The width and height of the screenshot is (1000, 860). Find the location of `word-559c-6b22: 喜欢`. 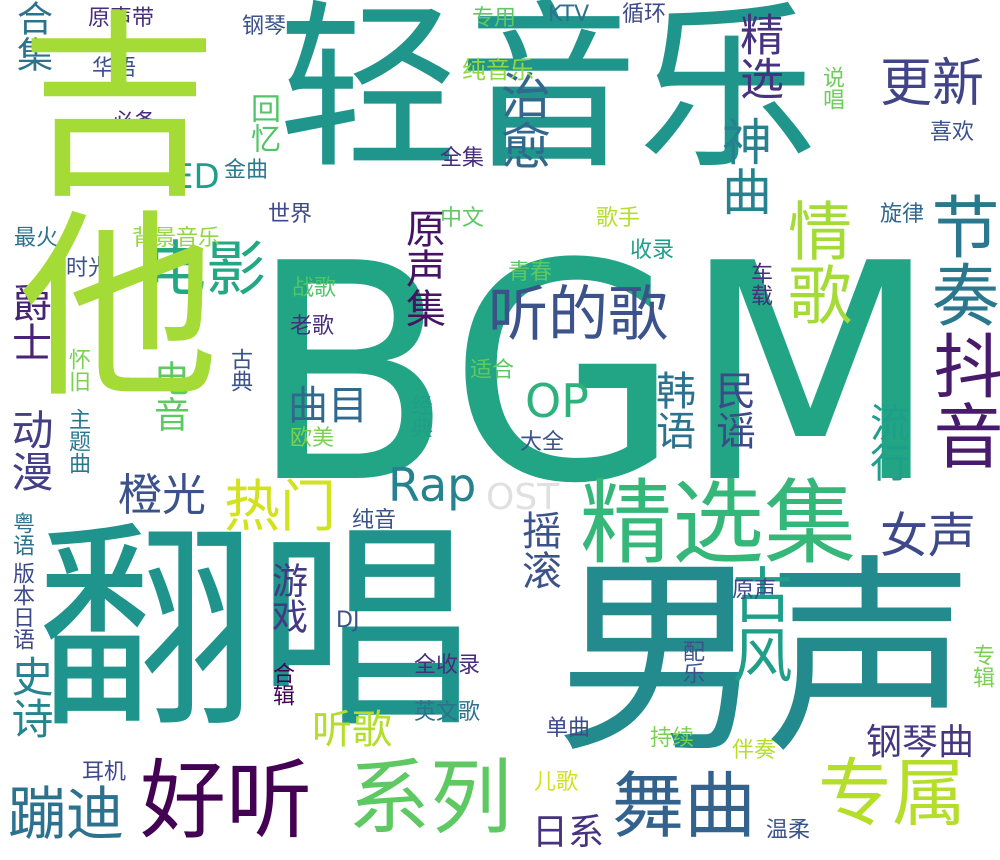

word-559c-6b22: 喜欢 is located at coordinates (952, 132).